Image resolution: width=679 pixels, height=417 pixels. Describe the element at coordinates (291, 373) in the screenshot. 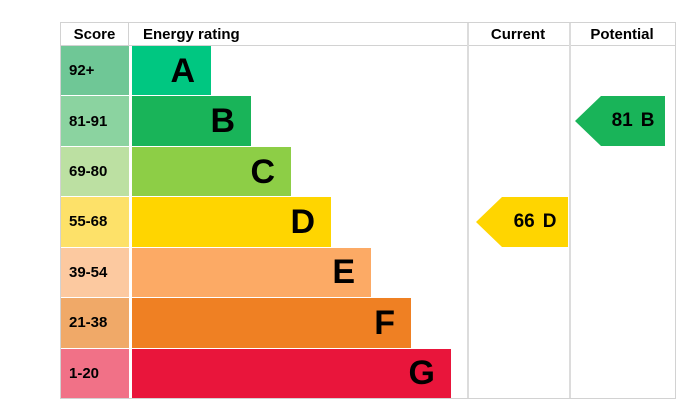

I see `band-bar-g: G` at that location.